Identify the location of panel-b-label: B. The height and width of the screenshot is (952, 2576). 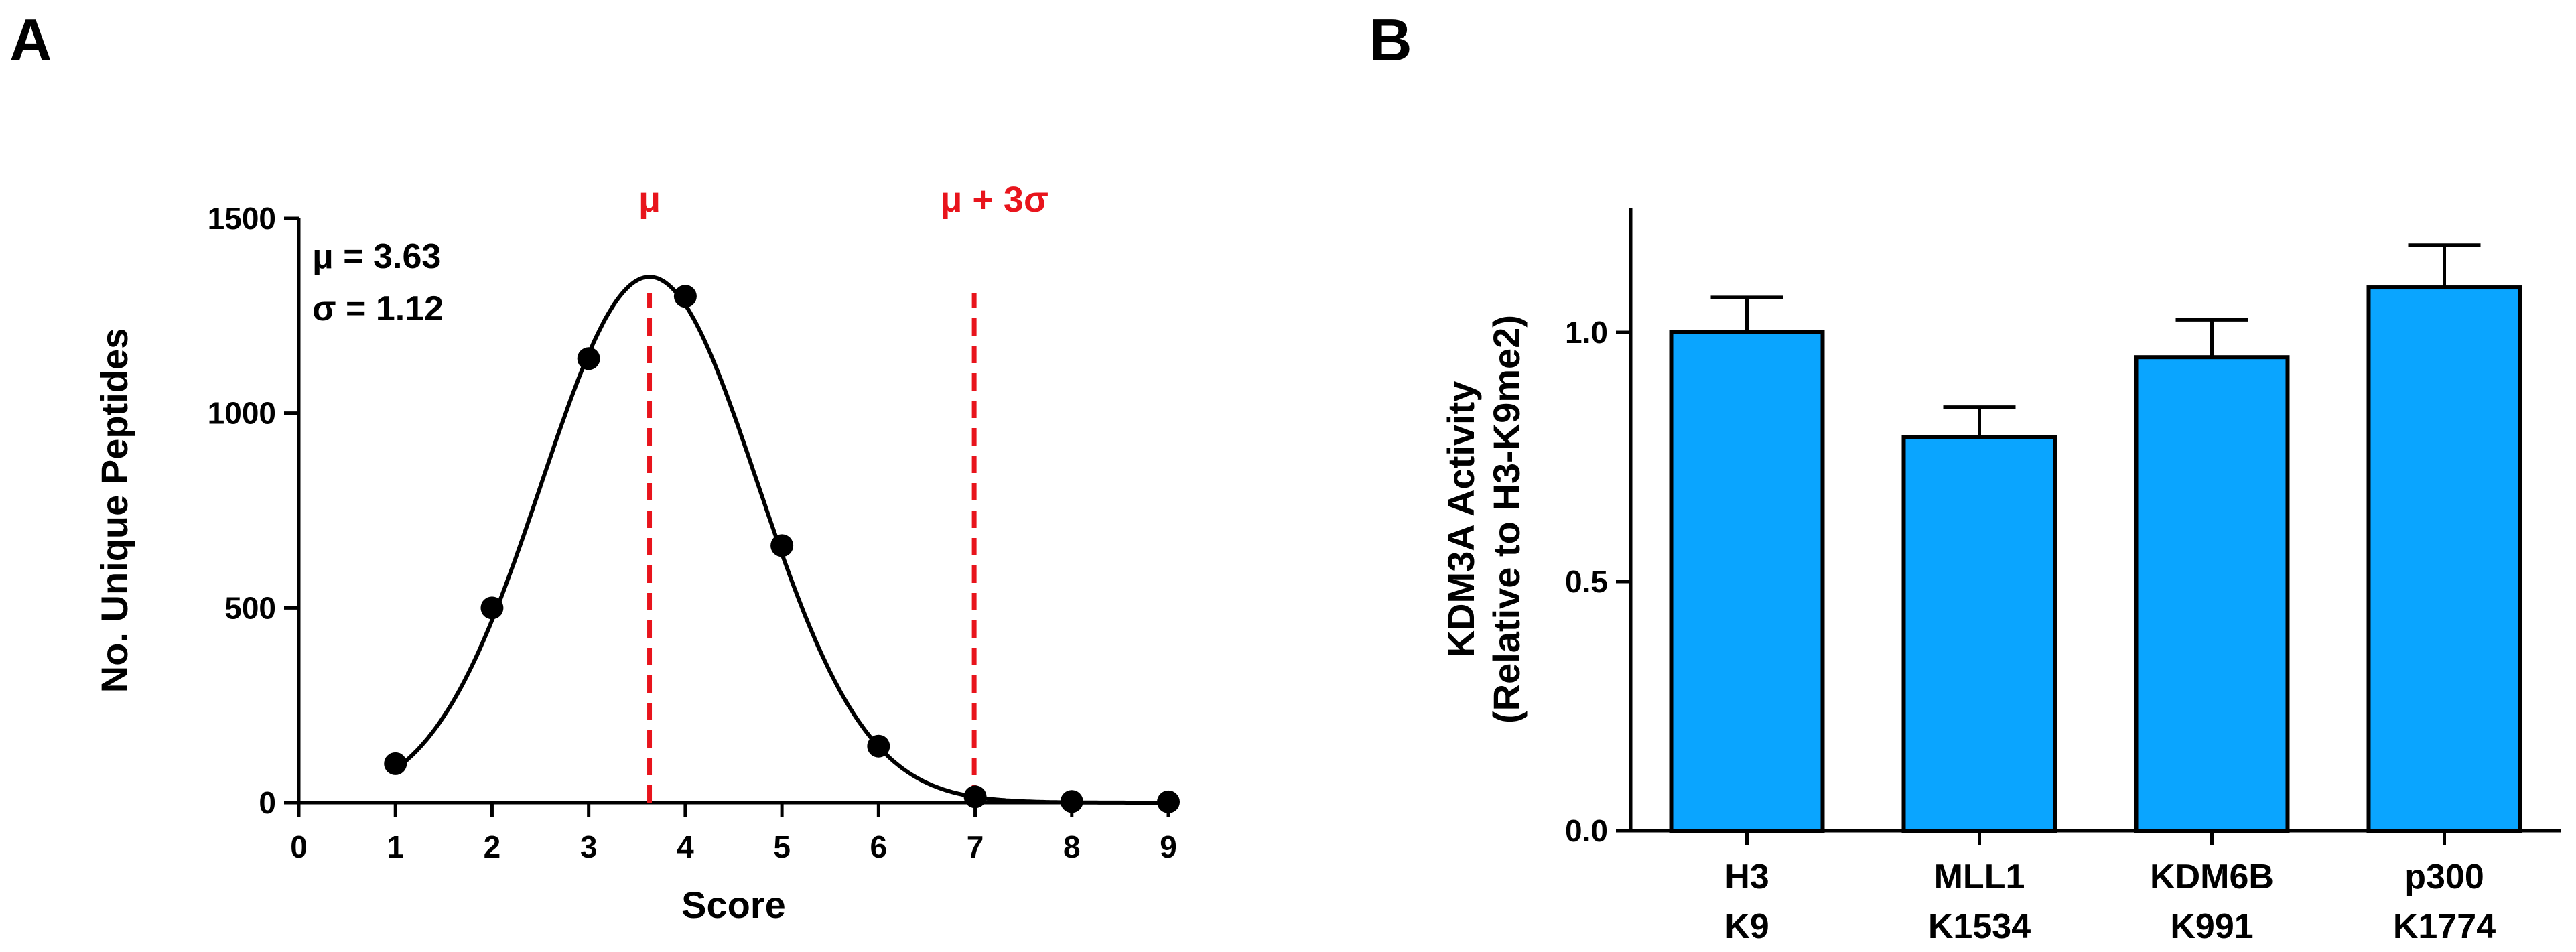
(1390, 40).